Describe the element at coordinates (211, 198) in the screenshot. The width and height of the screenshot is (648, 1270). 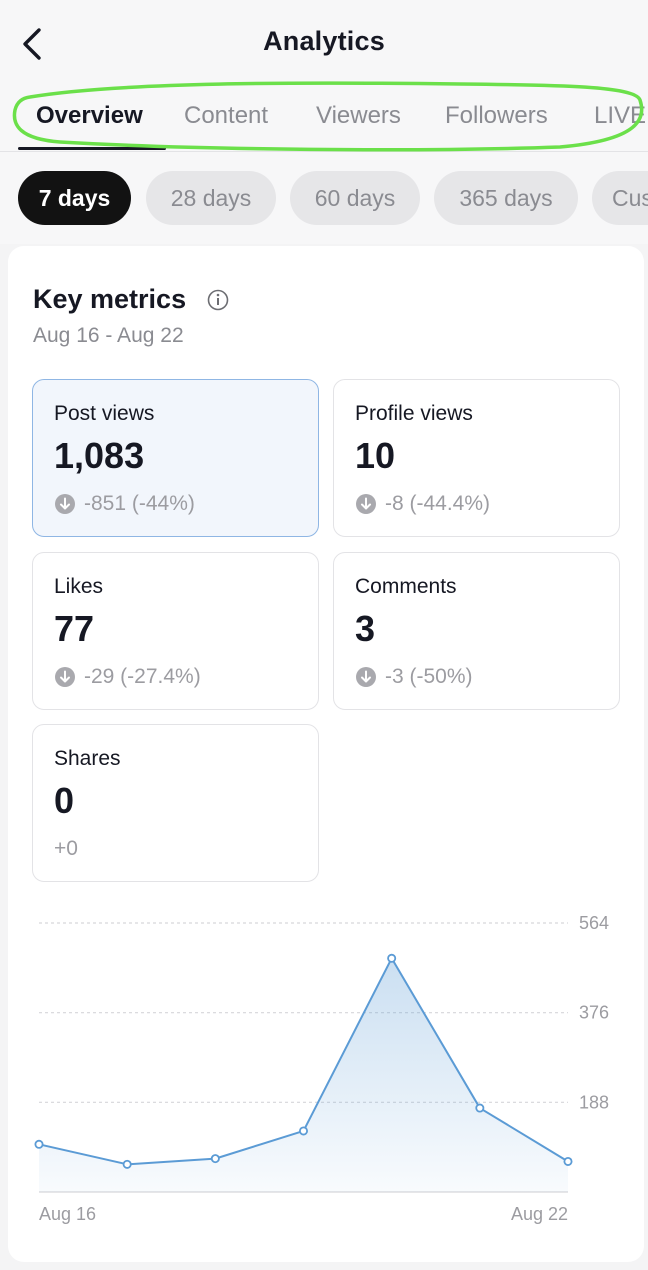
I see `chip-28-days: 28 days` at that location.